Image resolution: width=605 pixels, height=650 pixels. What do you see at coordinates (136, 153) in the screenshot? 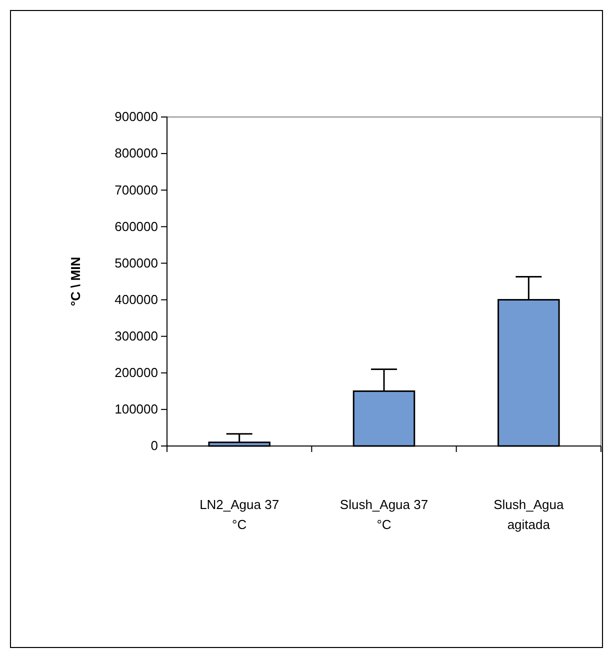
I see `y-tick-label: 800000` at bounding box center [136, 153].